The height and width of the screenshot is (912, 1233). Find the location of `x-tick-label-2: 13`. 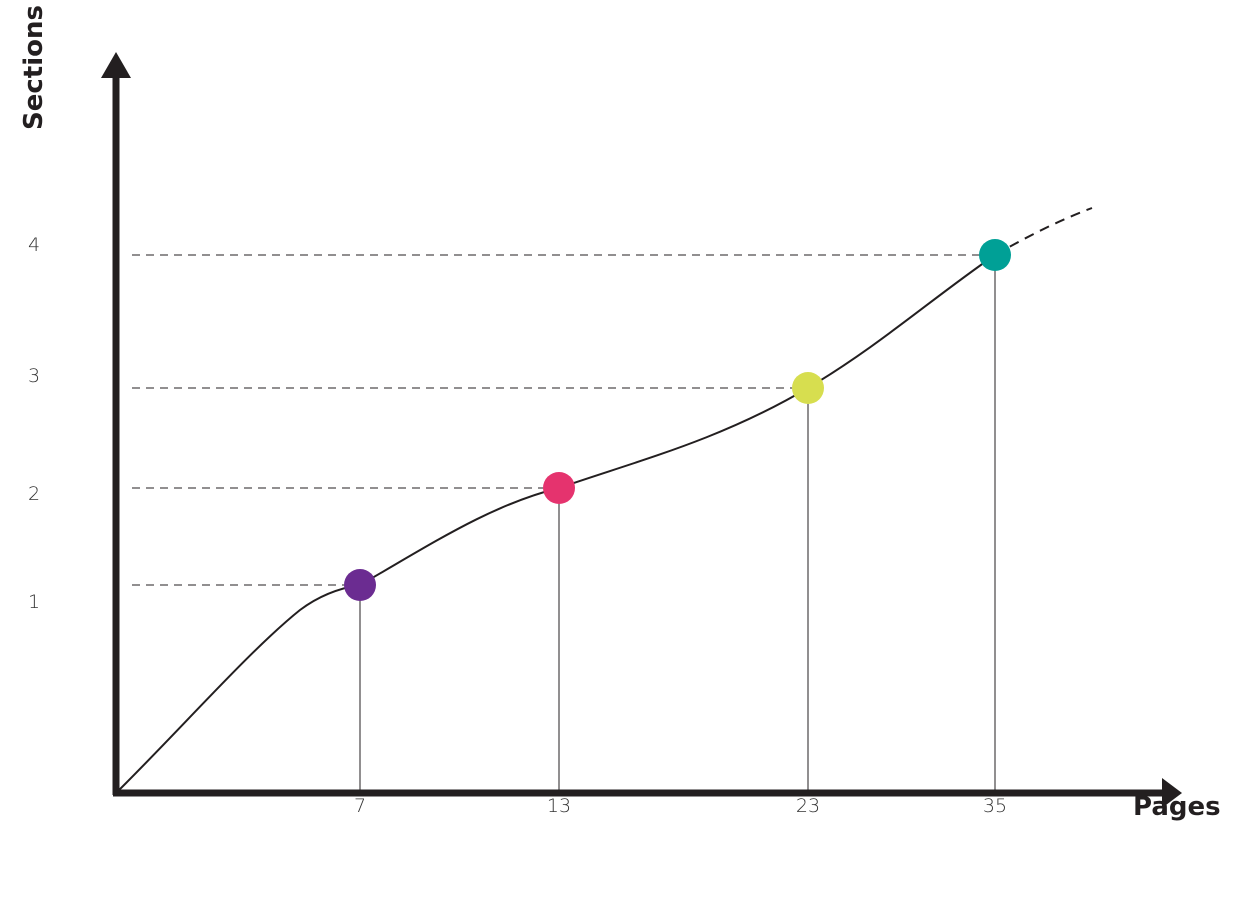

x-tick-label-2: 13 is located at coordinates (559, 806).